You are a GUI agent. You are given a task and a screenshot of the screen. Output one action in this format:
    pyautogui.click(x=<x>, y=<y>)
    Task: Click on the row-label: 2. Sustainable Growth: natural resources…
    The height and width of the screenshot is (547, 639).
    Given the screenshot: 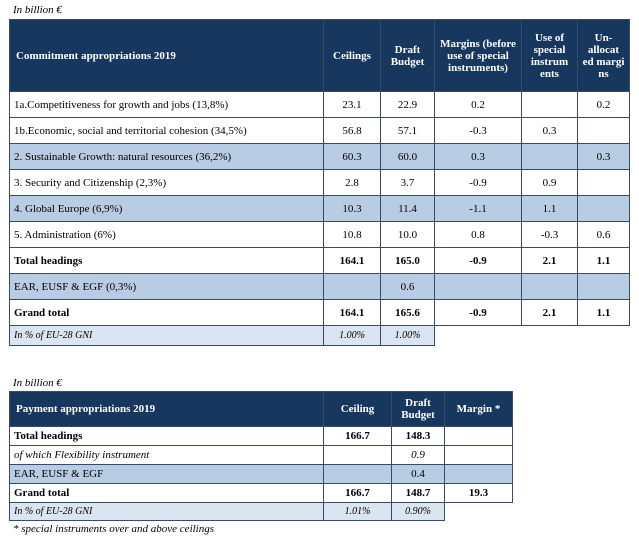 What is the action you would take?
    pyautogui.click(x=166, y=156)
    